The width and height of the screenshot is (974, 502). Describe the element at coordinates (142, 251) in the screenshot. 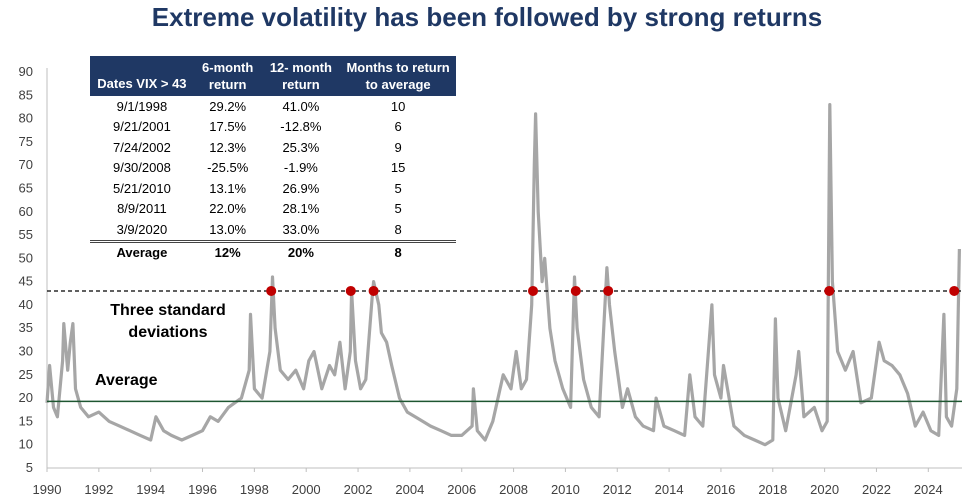

I see `date-cell: Average` at that location.